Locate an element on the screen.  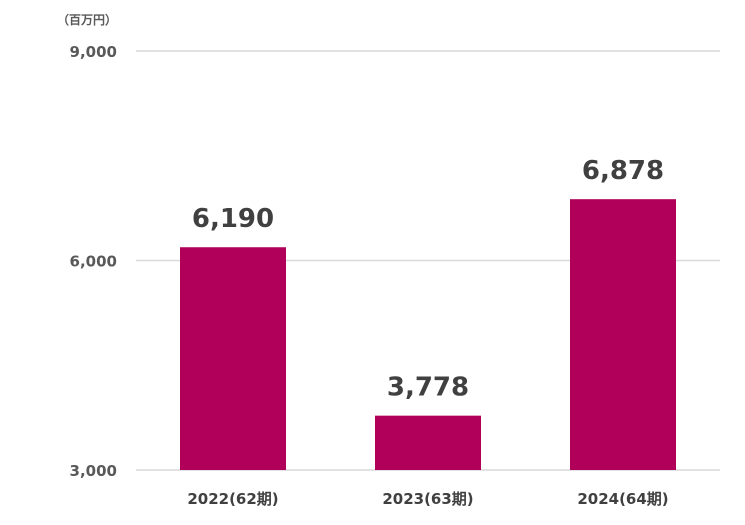
y-tick-label: 9,000 is located at coordinates (93, 52).